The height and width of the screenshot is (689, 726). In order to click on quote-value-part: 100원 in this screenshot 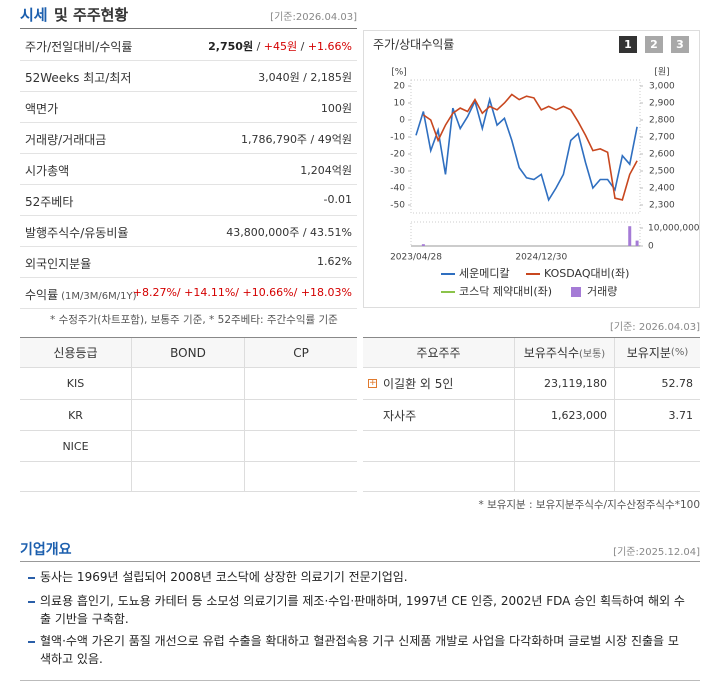, I will do `click(336, 108)`.